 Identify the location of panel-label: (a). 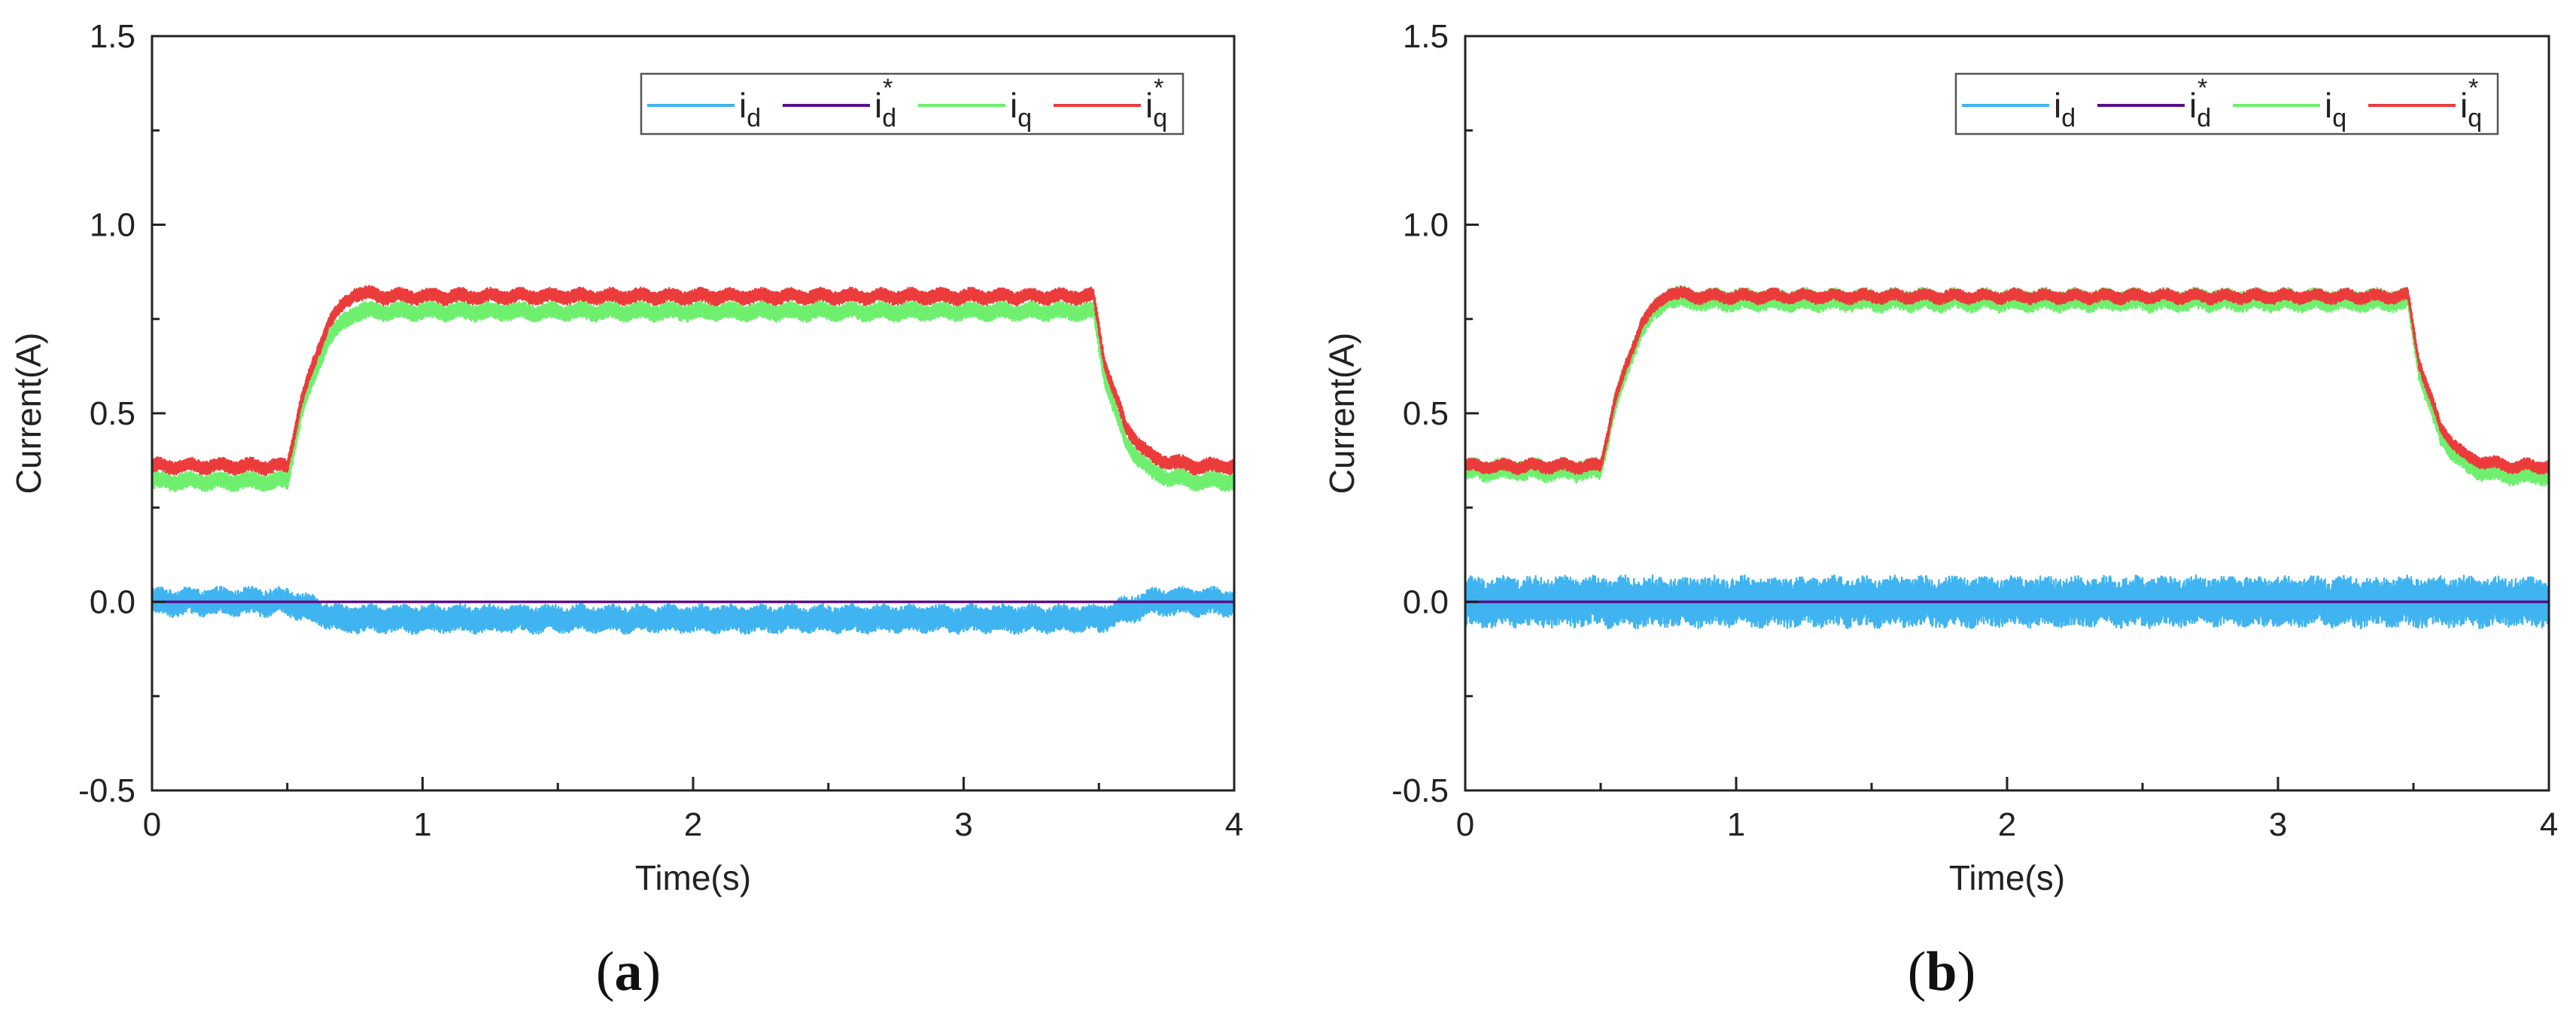
(628, 972).